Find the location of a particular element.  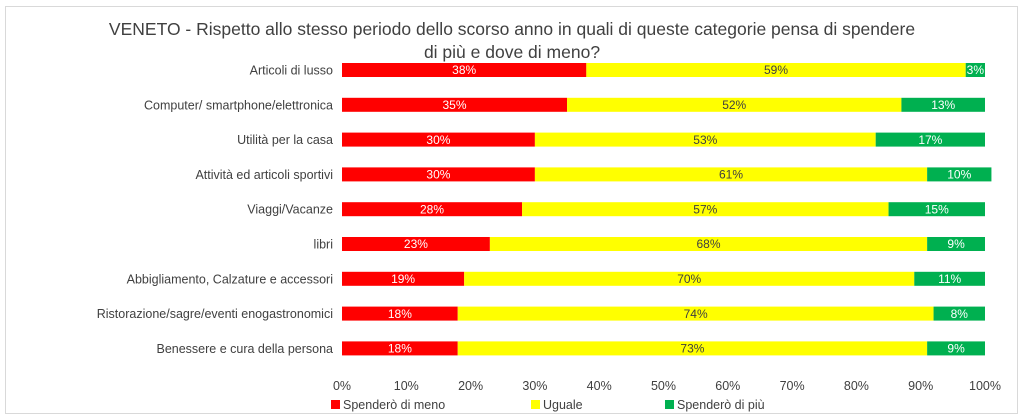

x-tick-label: 50% is located at coordinates (663, 386).